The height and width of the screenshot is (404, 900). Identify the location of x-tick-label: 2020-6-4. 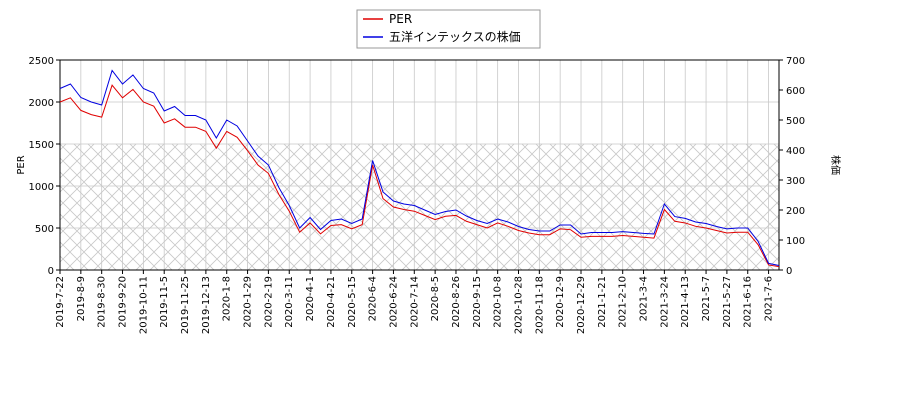
(373, 298).